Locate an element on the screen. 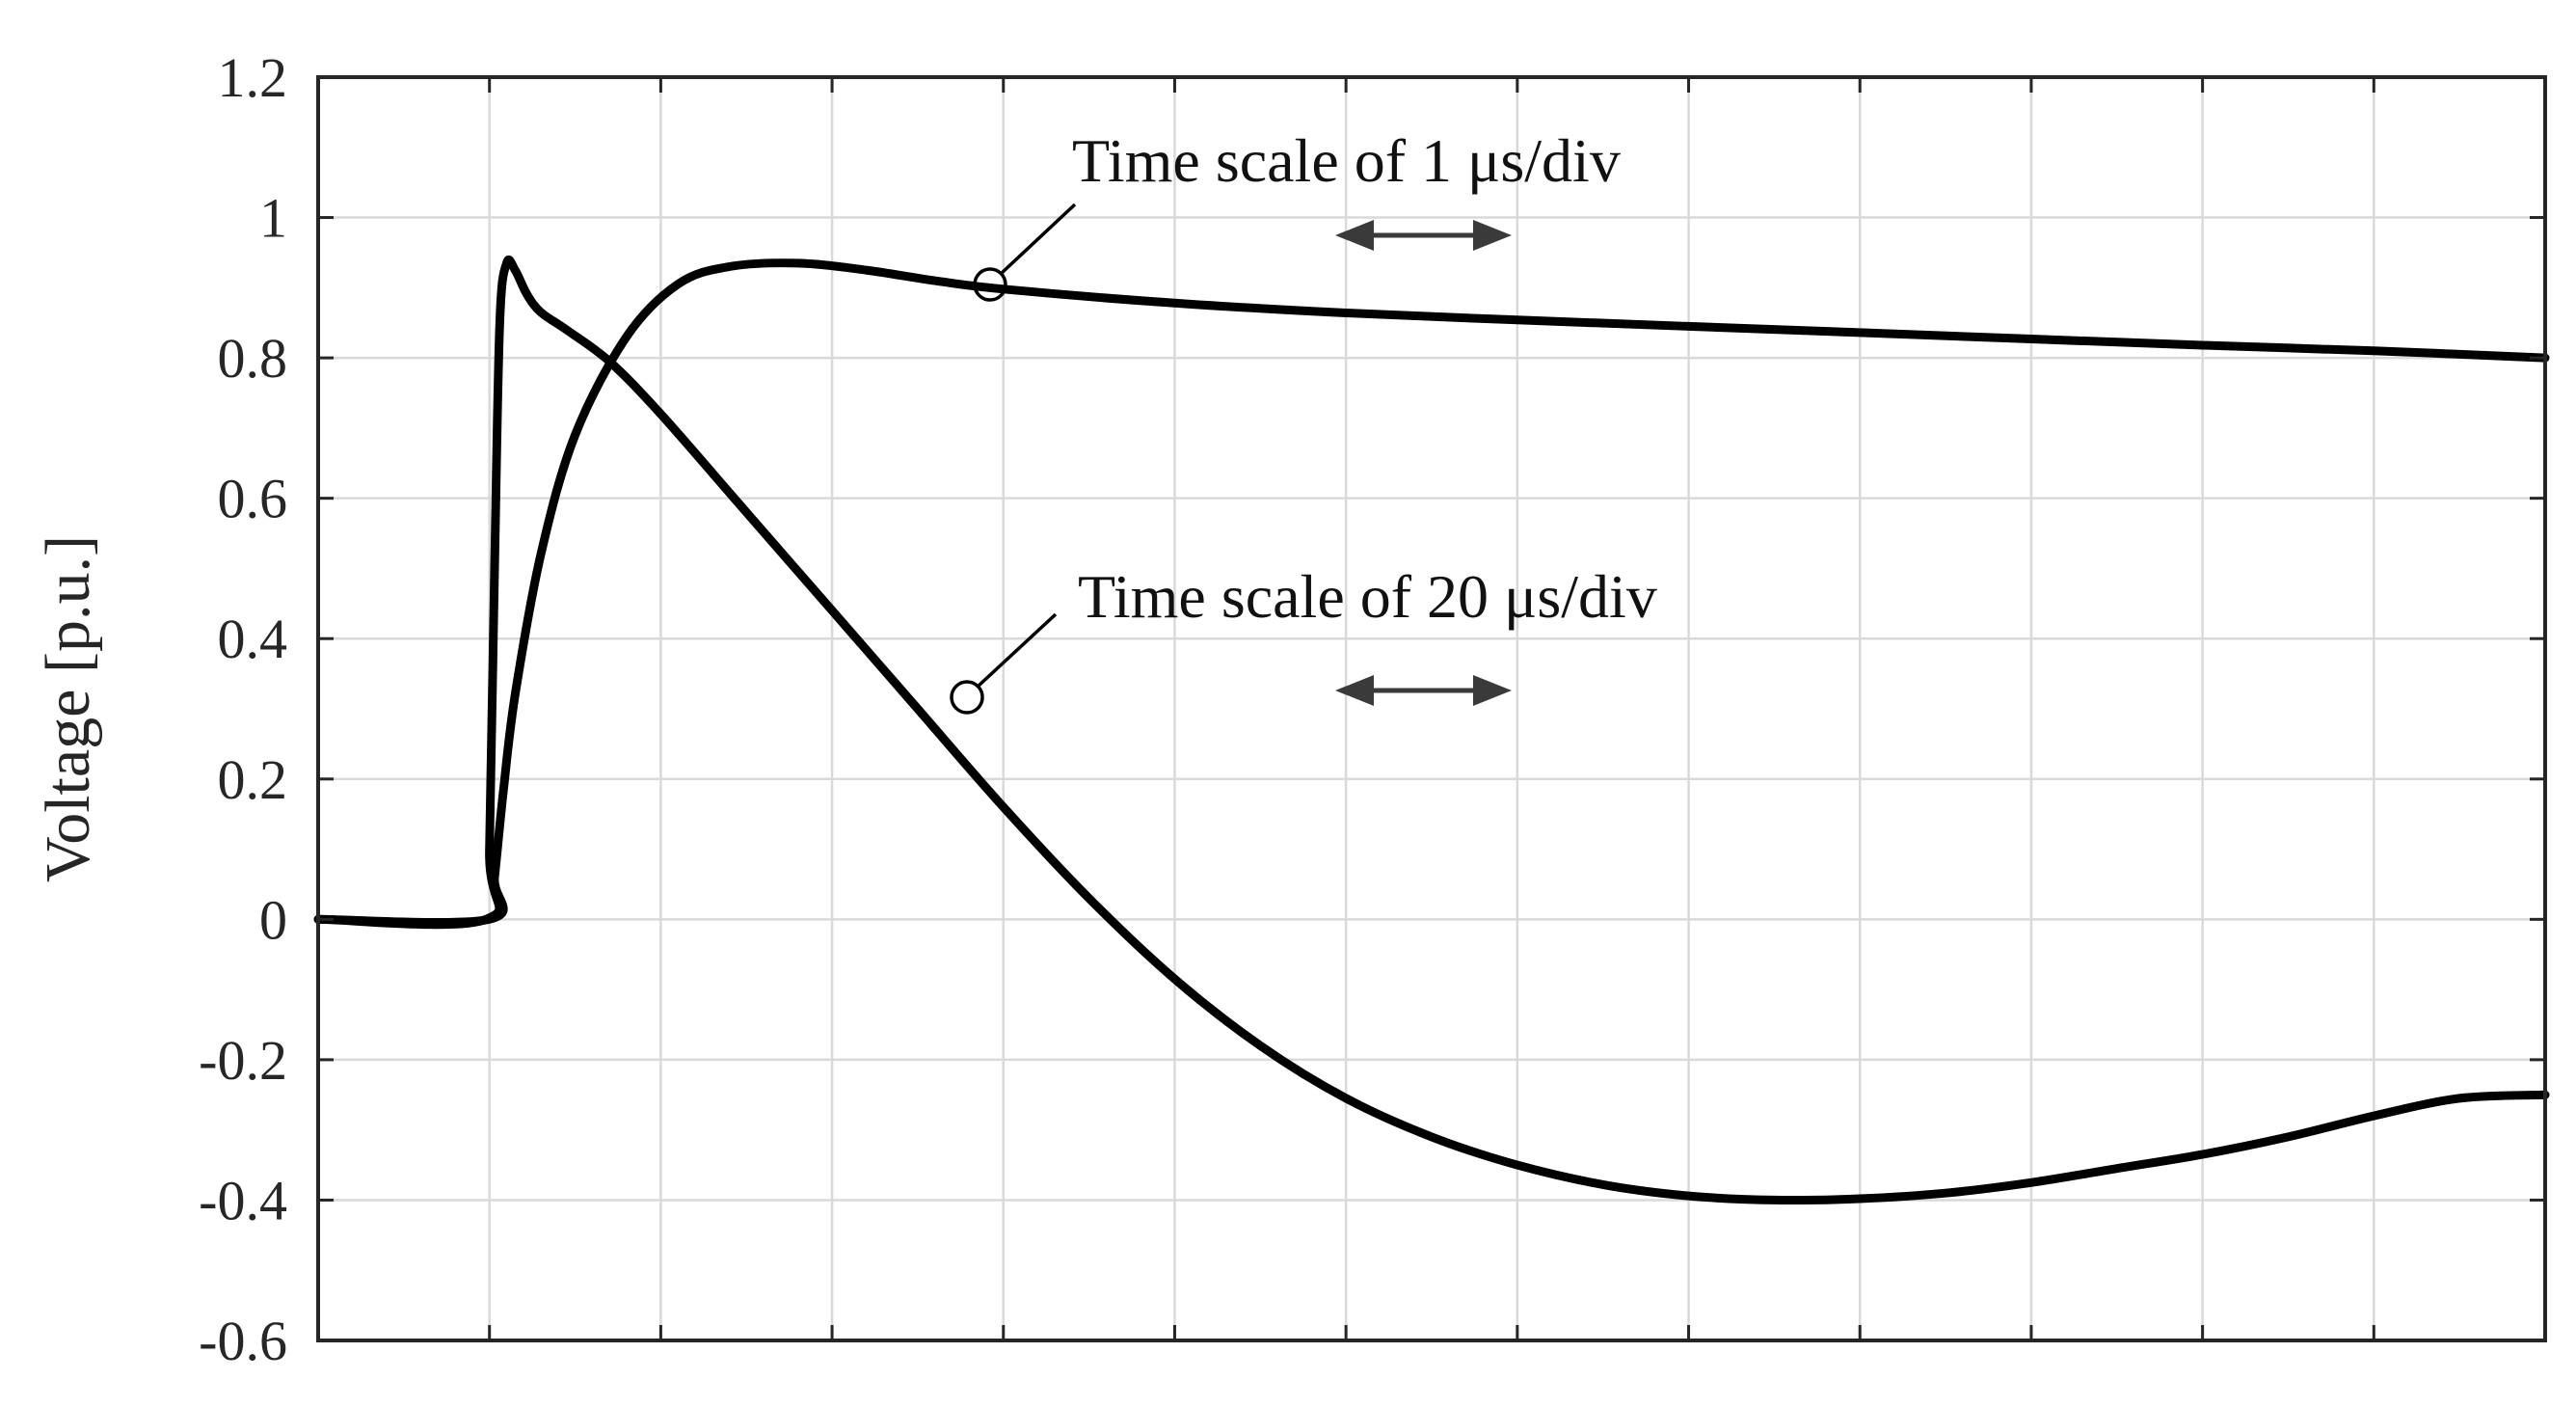  y-tick-label: 1 is located at coordinates (273, 218).